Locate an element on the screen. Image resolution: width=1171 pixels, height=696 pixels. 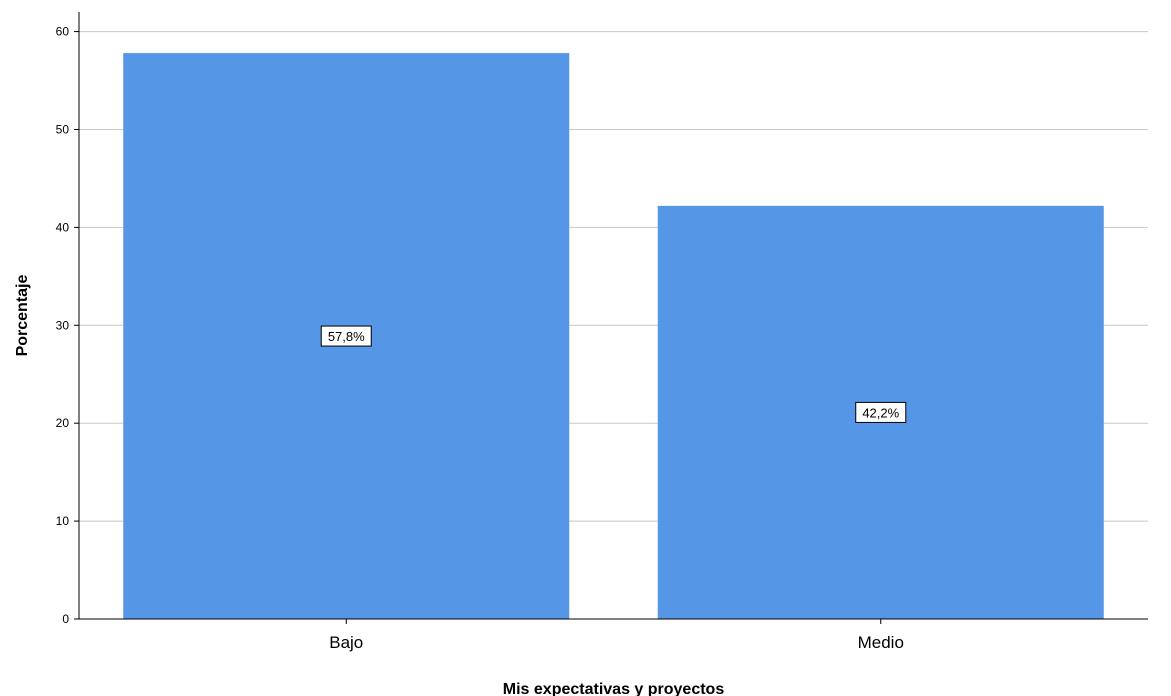
y-axis-ticks: 0 10 20 30 40 50 60 is located at coordinates (67, 325).